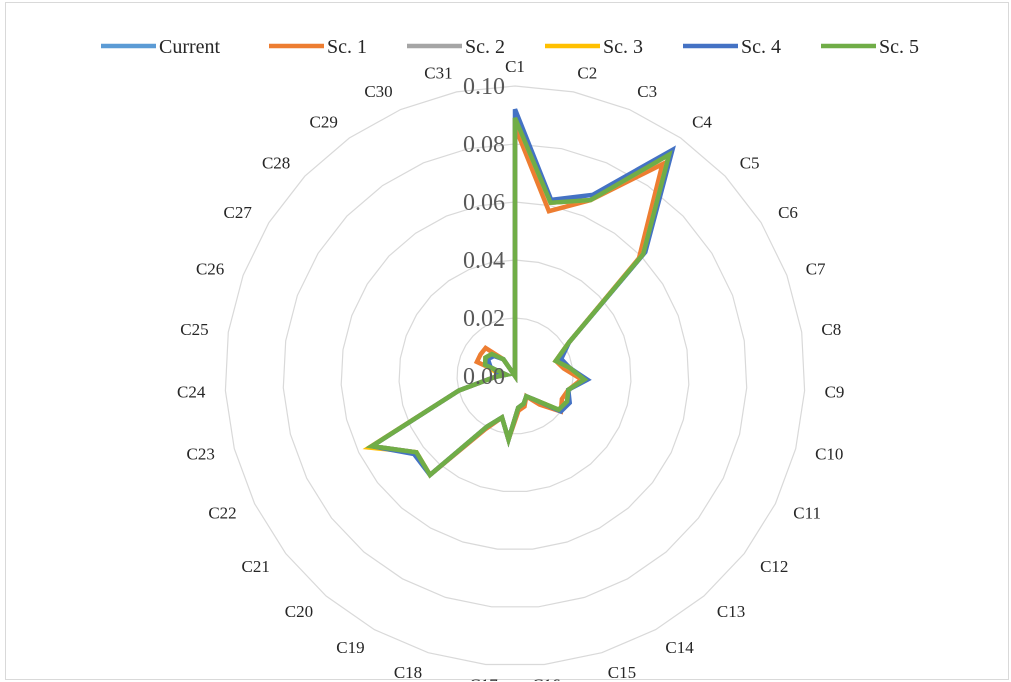 The width and height of the screenshot is (1011, 682). Describe the element at coordinates (485, 47) in the screenshot. I see `legend-label: Sc. 2` at that location.